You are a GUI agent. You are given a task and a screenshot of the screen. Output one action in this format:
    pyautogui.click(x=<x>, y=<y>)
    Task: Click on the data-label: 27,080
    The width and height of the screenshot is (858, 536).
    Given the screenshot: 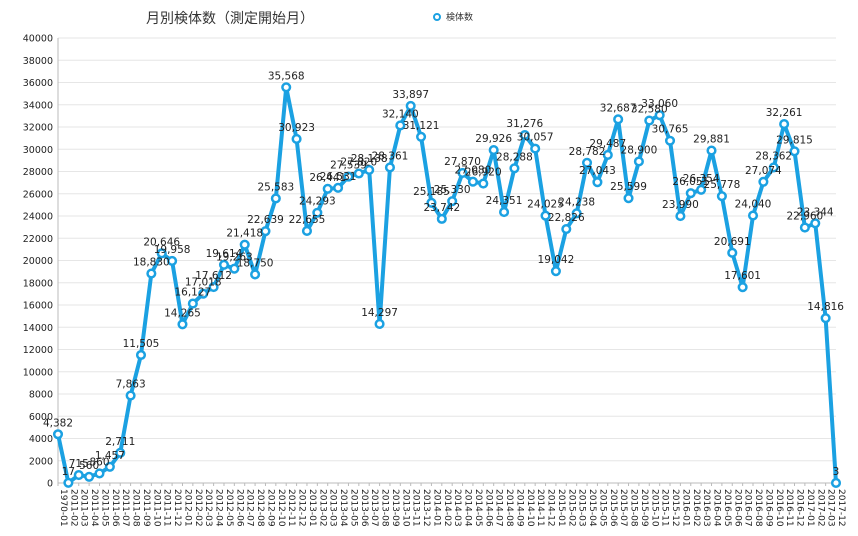 What is the action you would take?
    pyautogui.click(x=473, y=171)
    